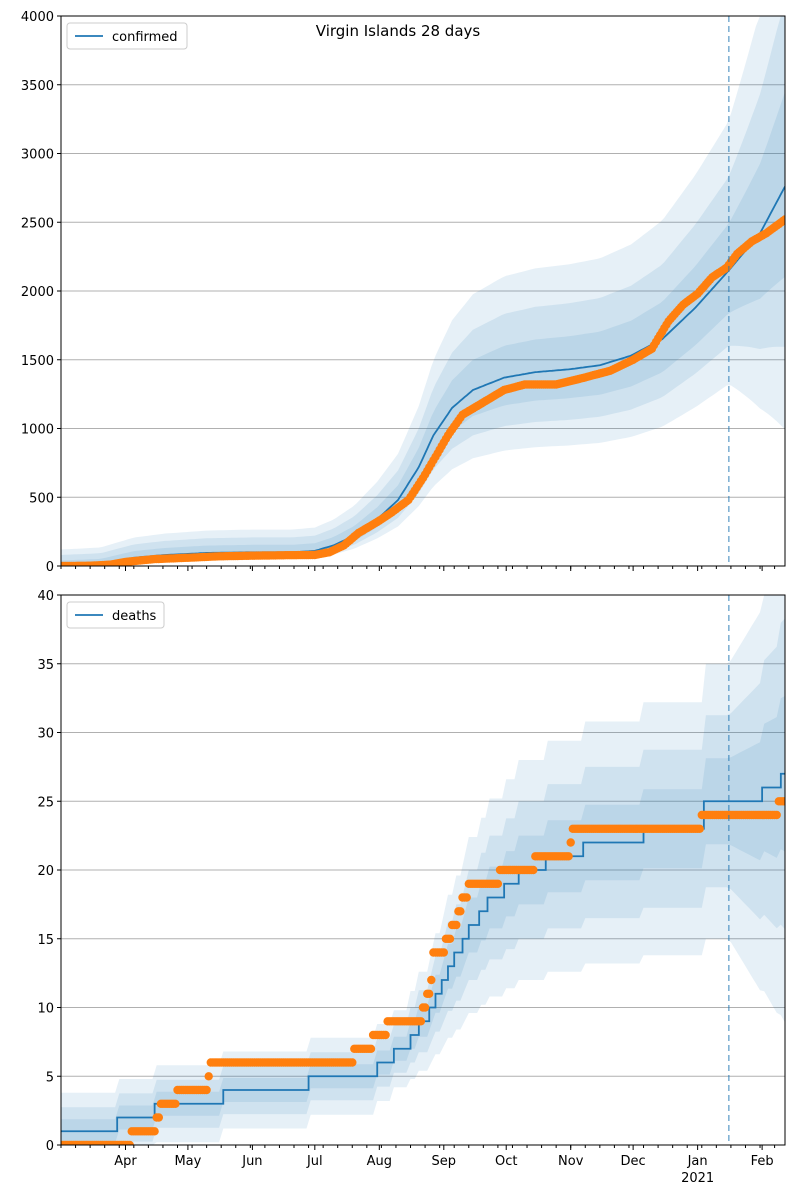  What do you see at coordinates (697, 1161) in the screenshot?
I see `x-tick-label: Jan` at bounding box center [697, 1161].